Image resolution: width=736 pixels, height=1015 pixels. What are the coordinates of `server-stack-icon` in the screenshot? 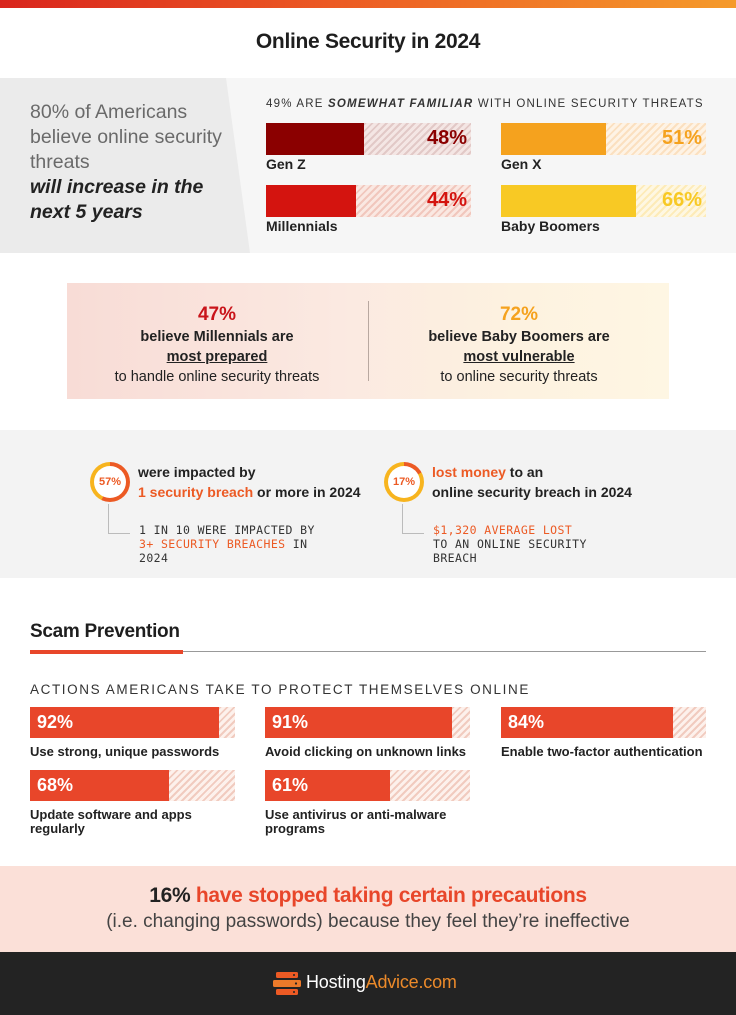 It's located at (287, 983).